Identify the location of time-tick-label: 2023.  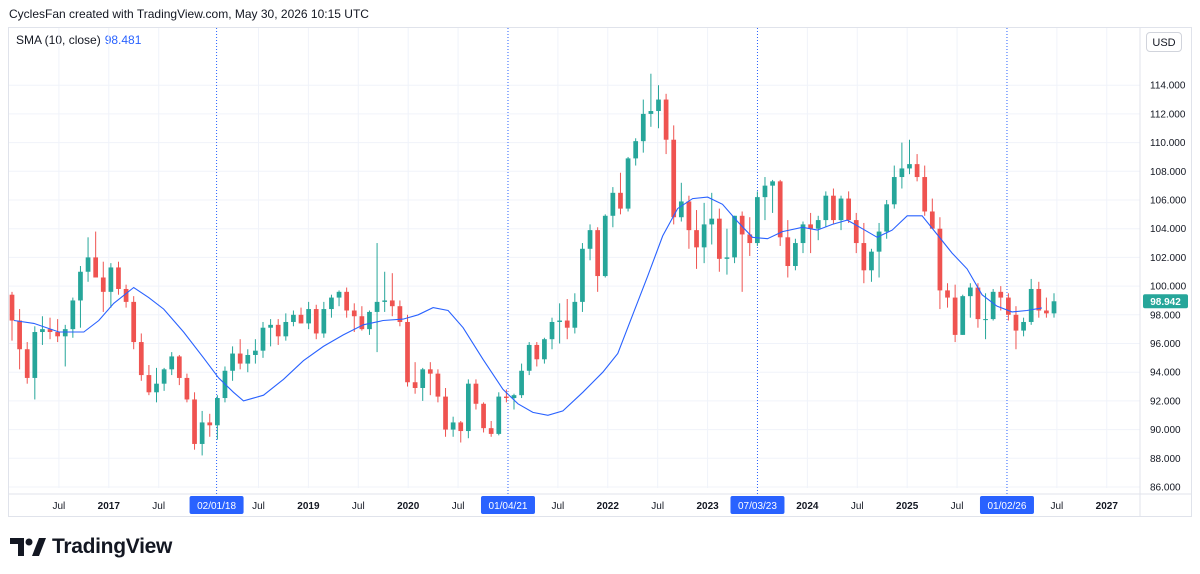
(707, 506).